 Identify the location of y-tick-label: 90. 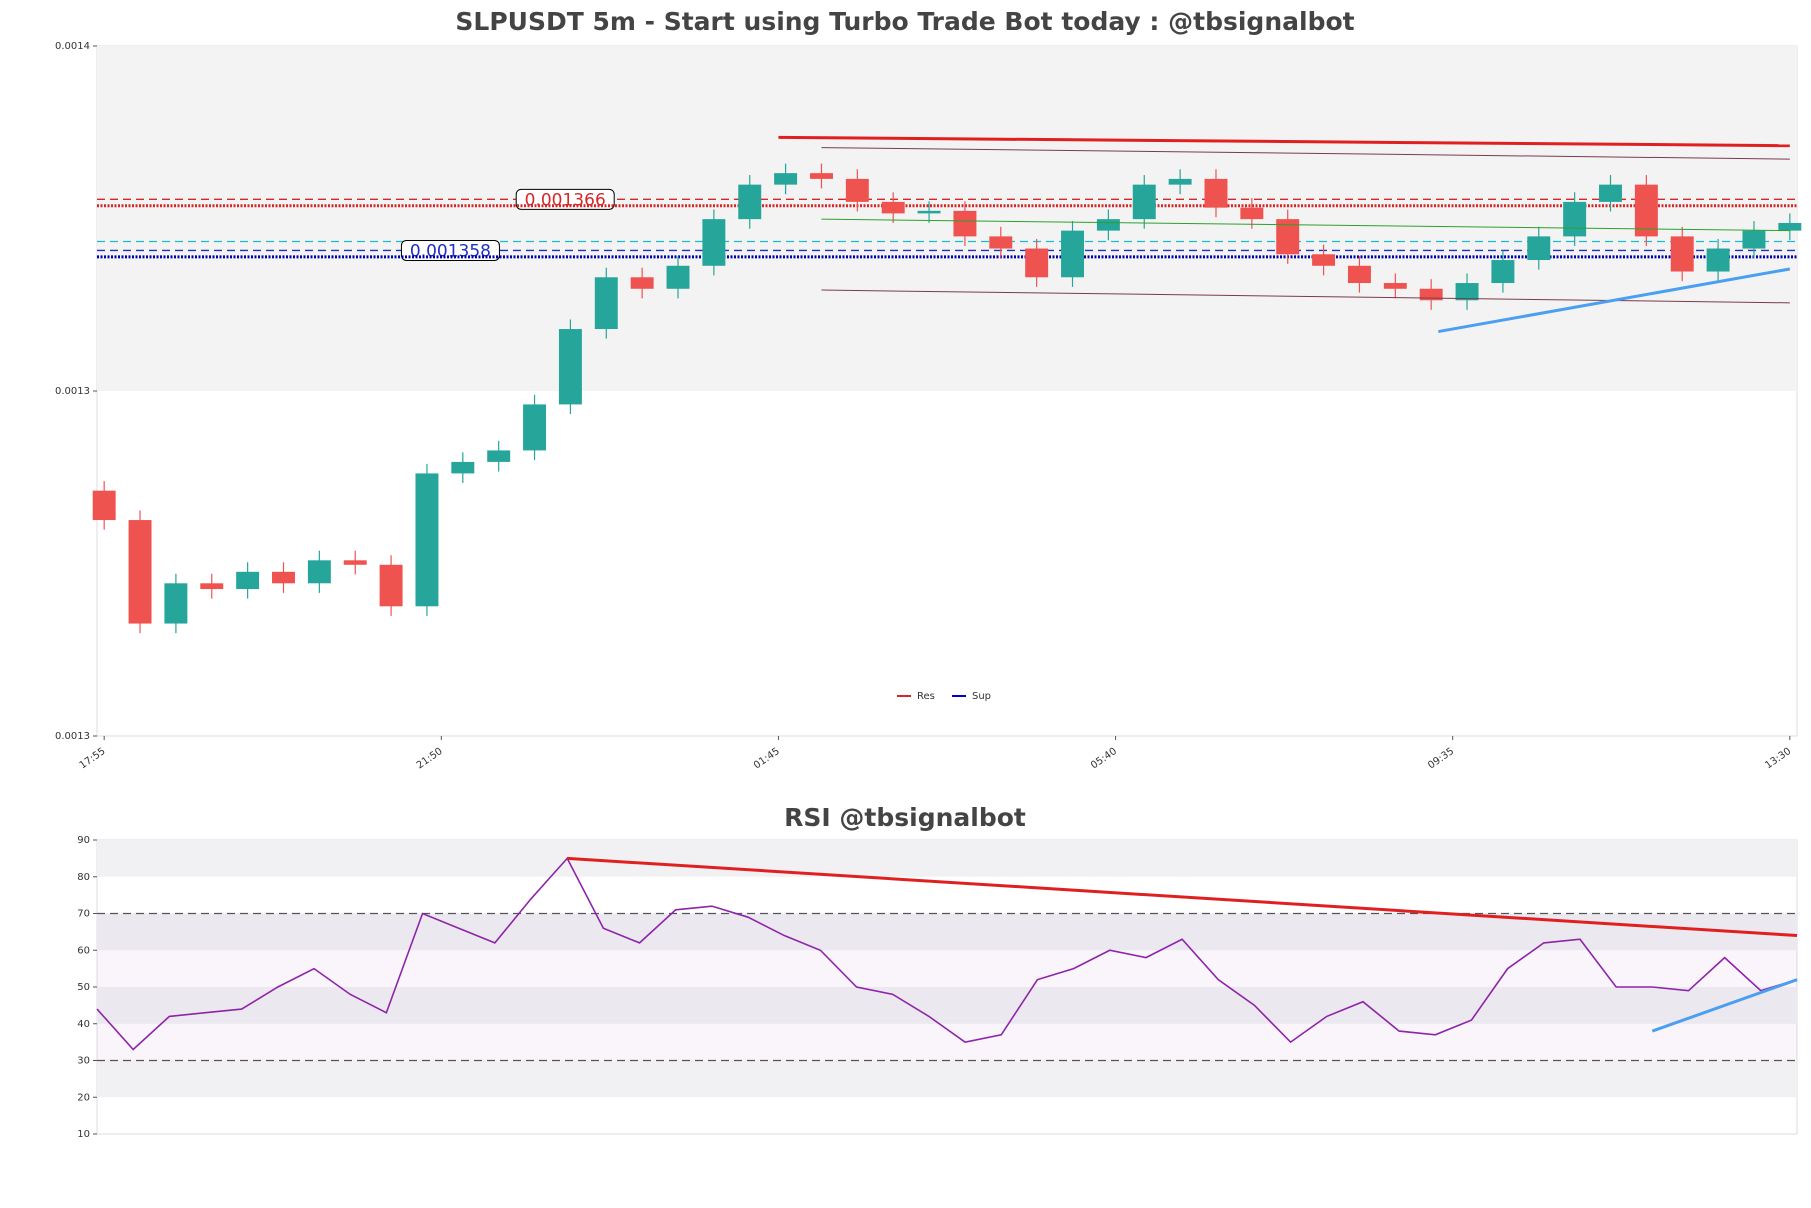
(83, 840).